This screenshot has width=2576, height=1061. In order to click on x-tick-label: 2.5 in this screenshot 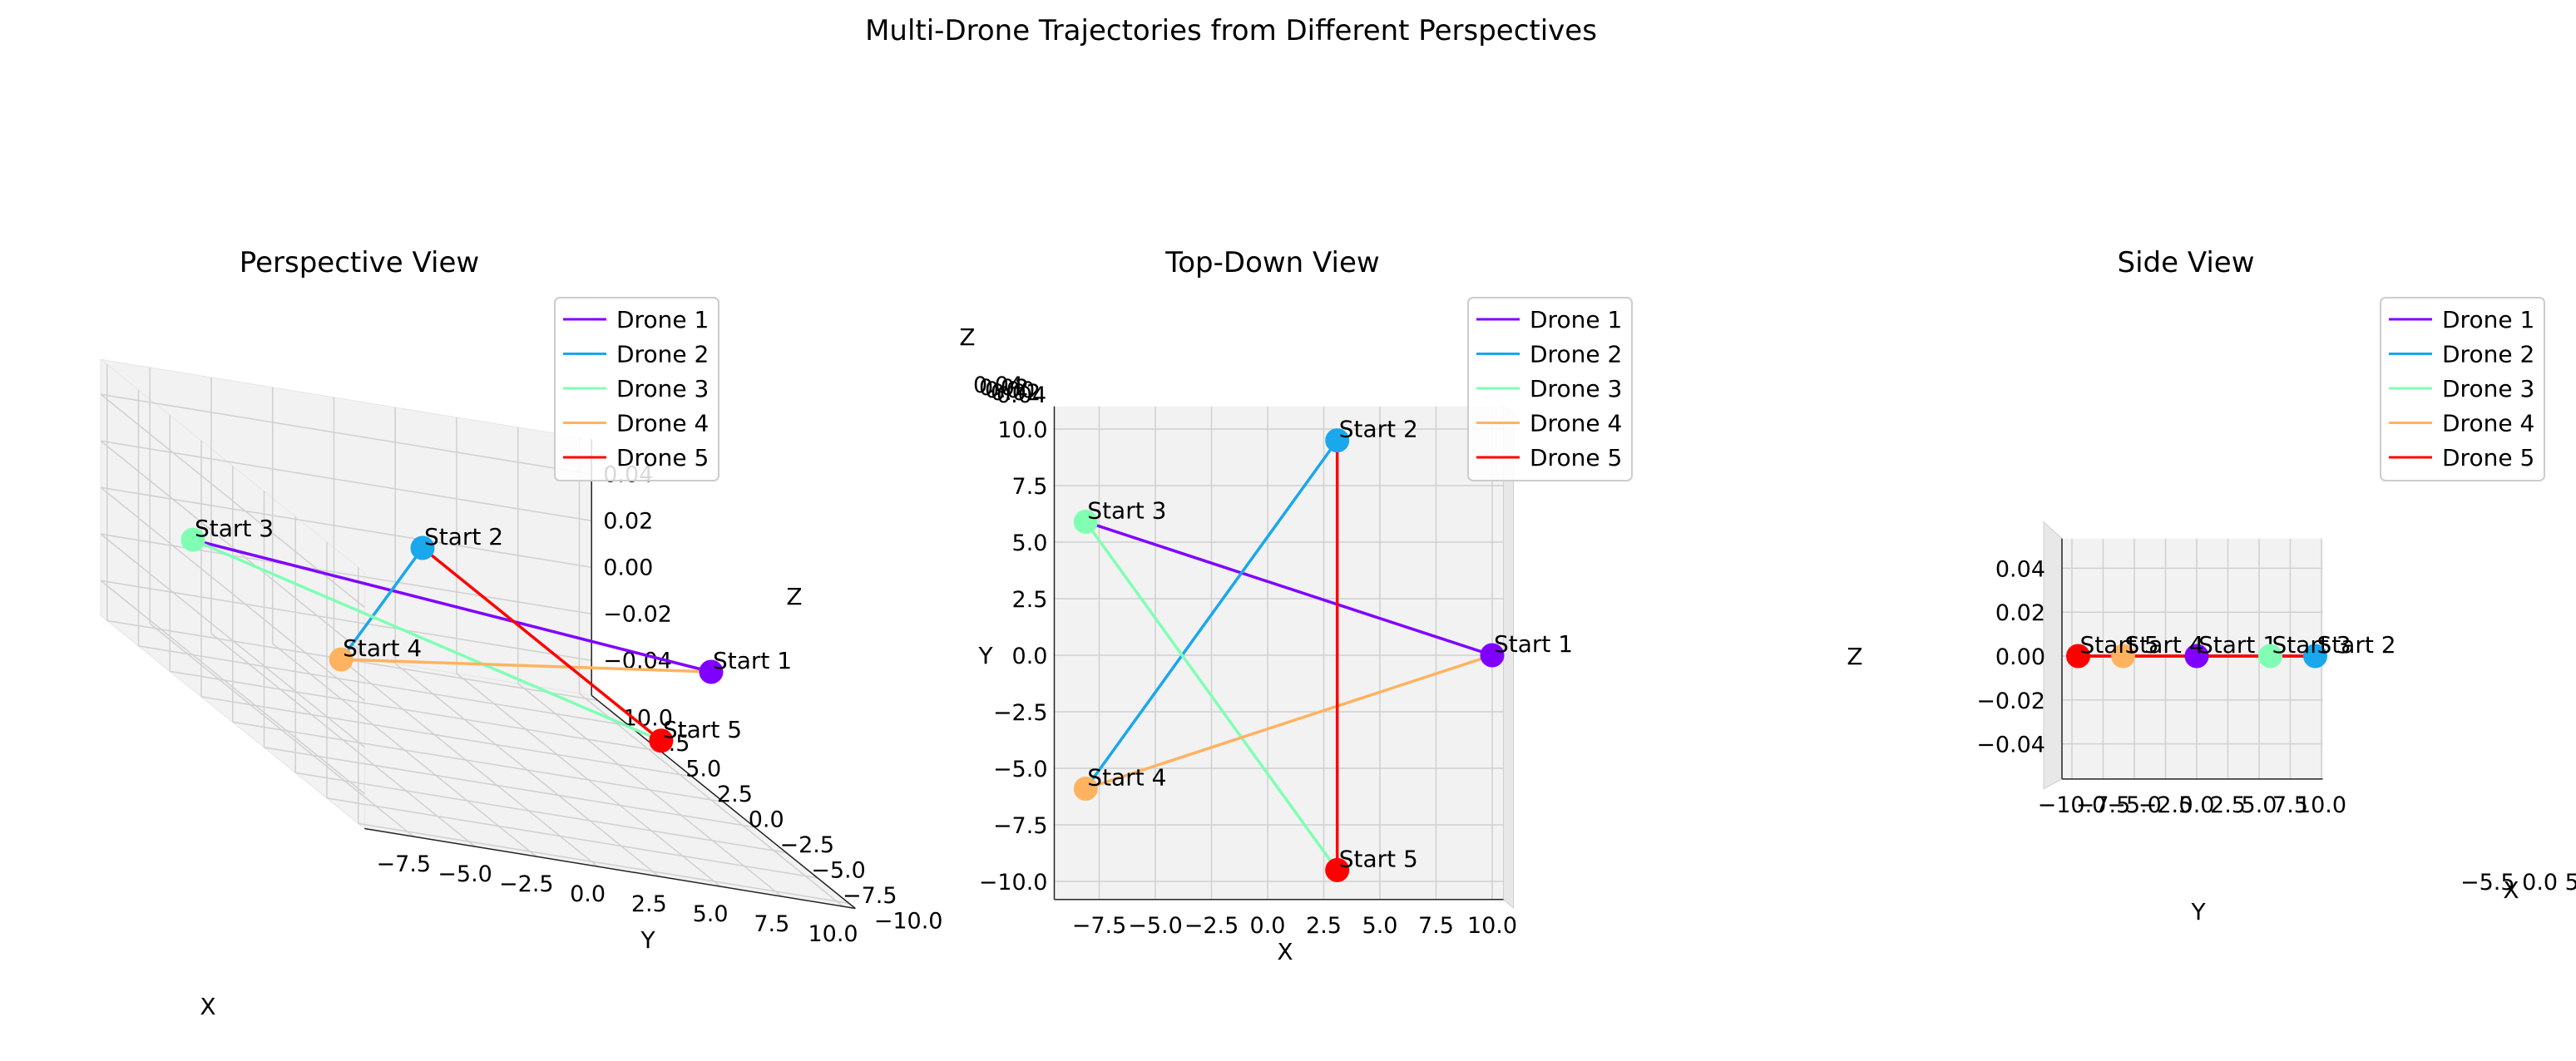, I will do `click(649, 904)`.